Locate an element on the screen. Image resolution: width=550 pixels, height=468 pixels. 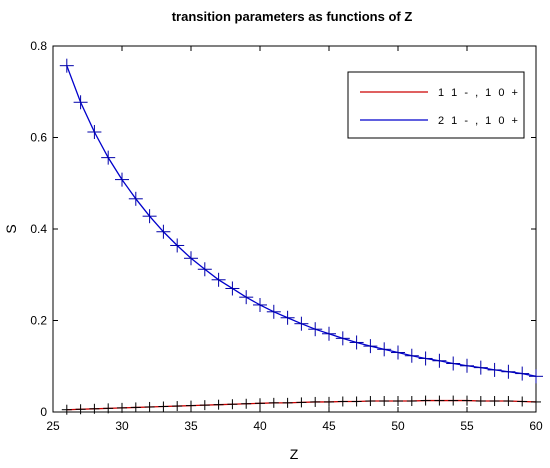
legend: 1 1 - , 1 0 + 2 1 - , 1 0 + is located at coordinates (436, 105).